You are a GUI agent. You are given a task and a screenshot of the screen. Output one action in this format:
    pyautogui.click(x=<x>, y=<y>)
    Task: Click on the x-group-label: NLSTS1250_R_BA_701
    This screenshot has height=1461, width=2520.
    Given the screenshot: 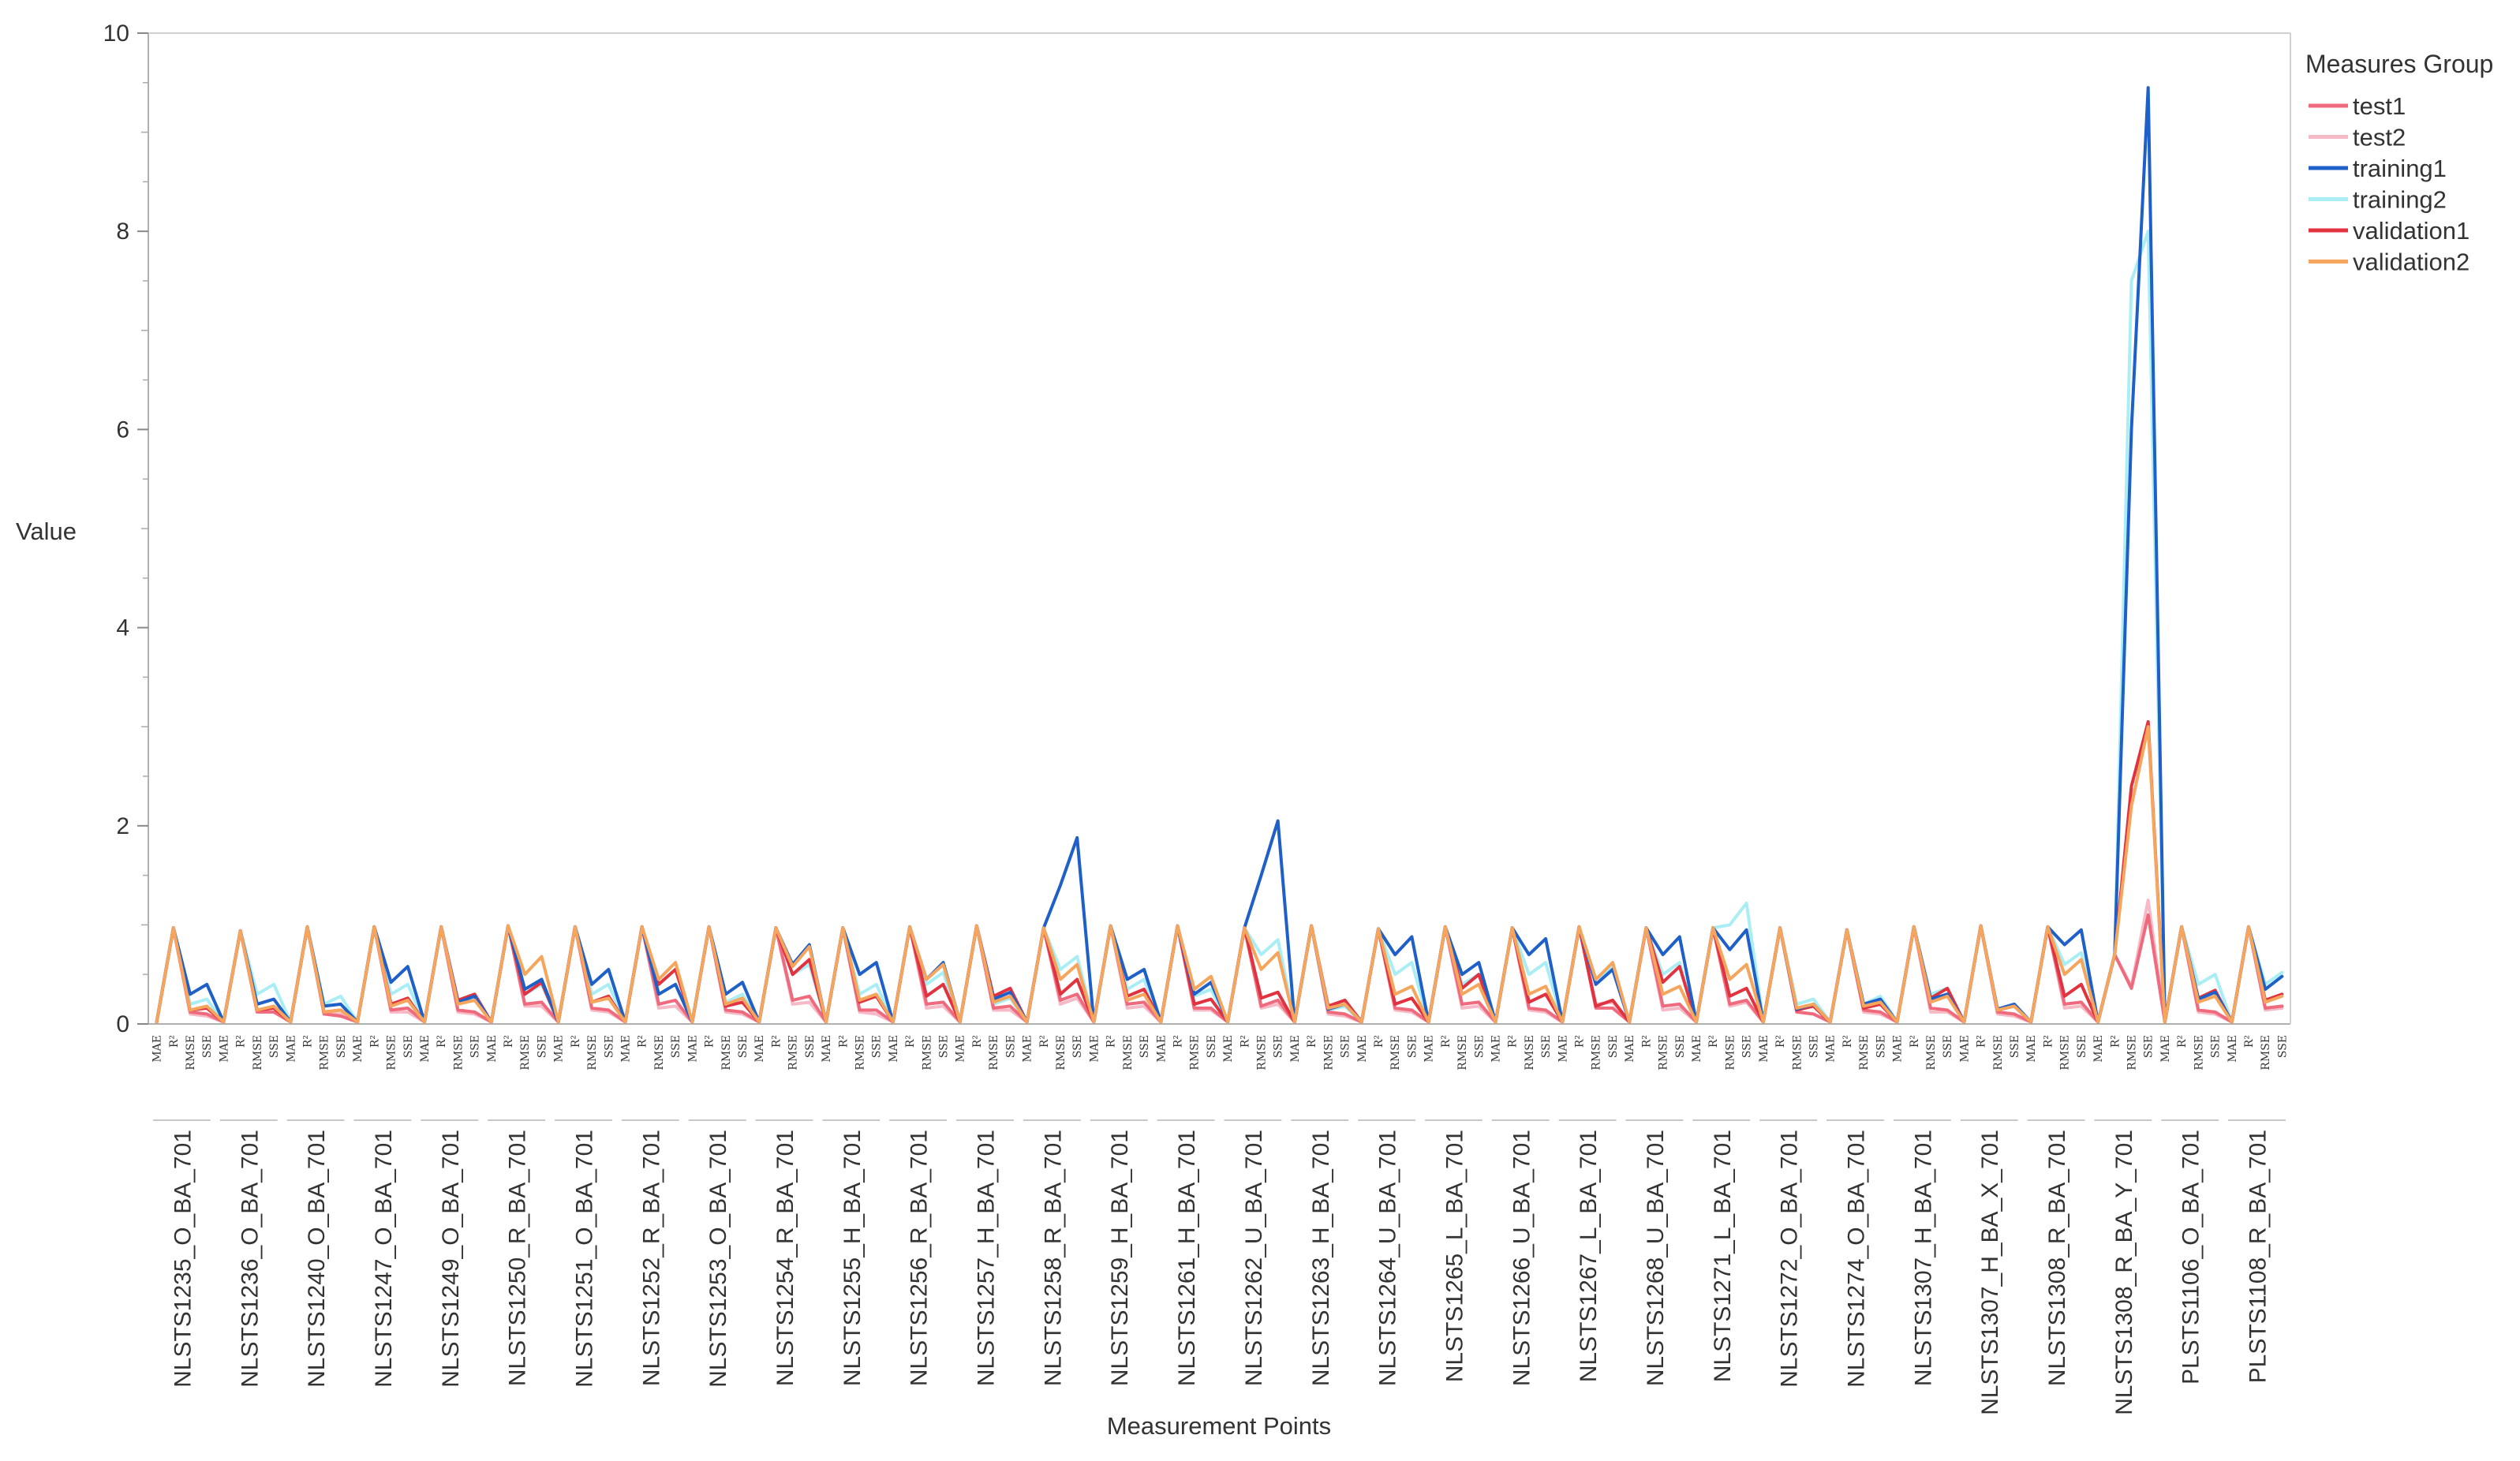 What is the action you would take?
    pyautogui.click(x=518, y=1258)
    